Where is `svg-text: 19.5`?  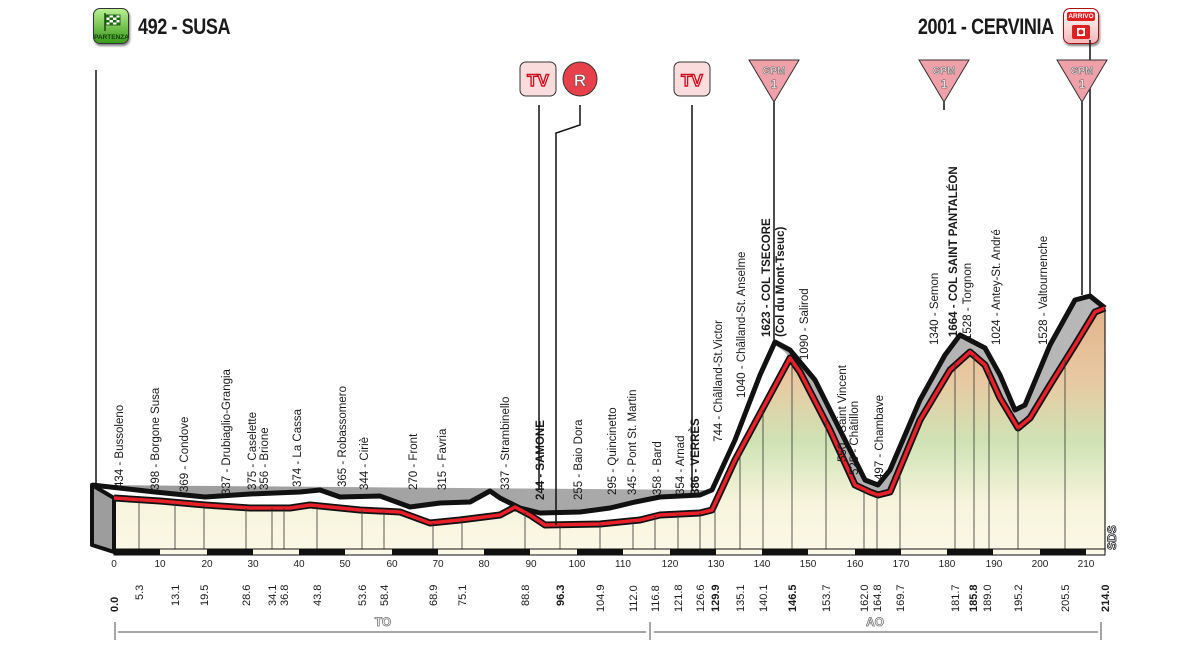 svg-text: 19.5 is located at coordinates (205, 595).